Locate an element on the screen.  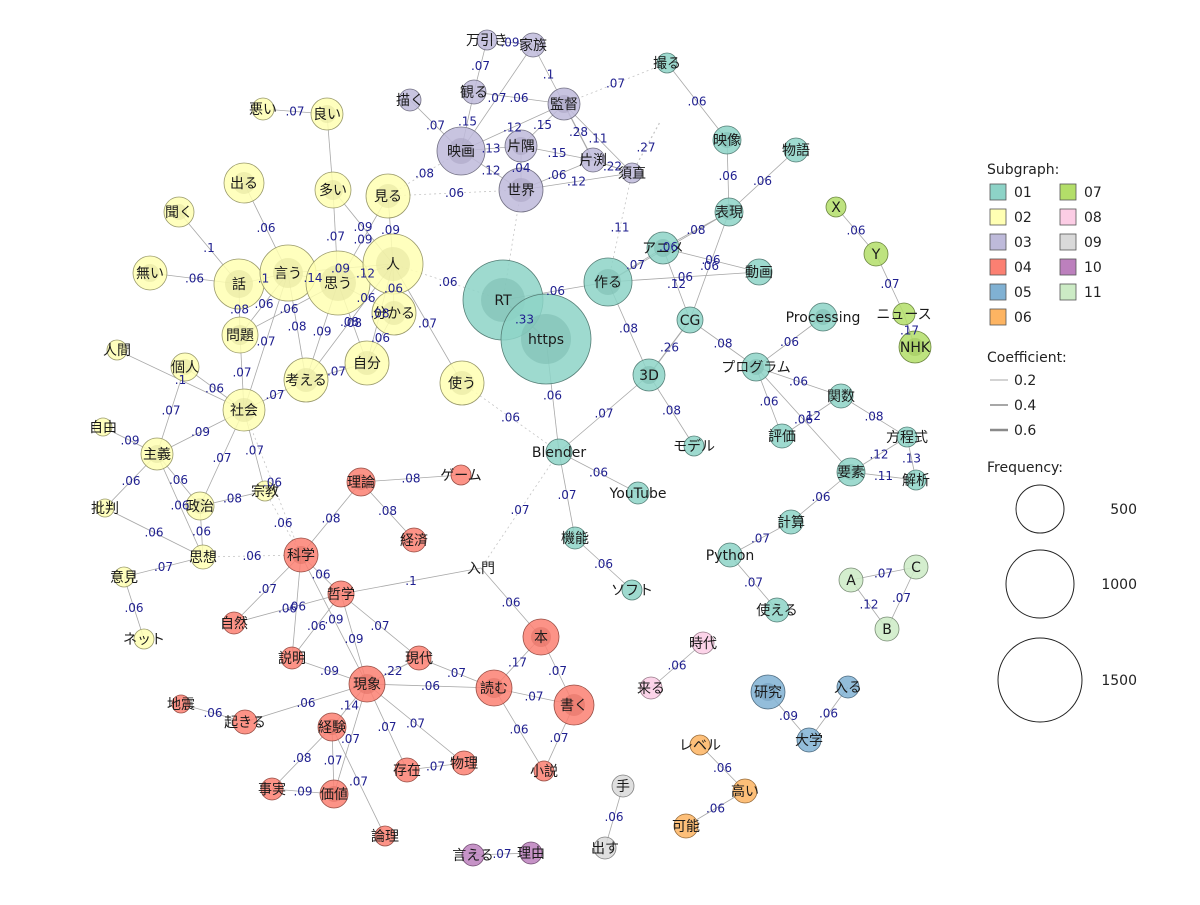
network-node: ゲーム is located at coordinates (461, 475).